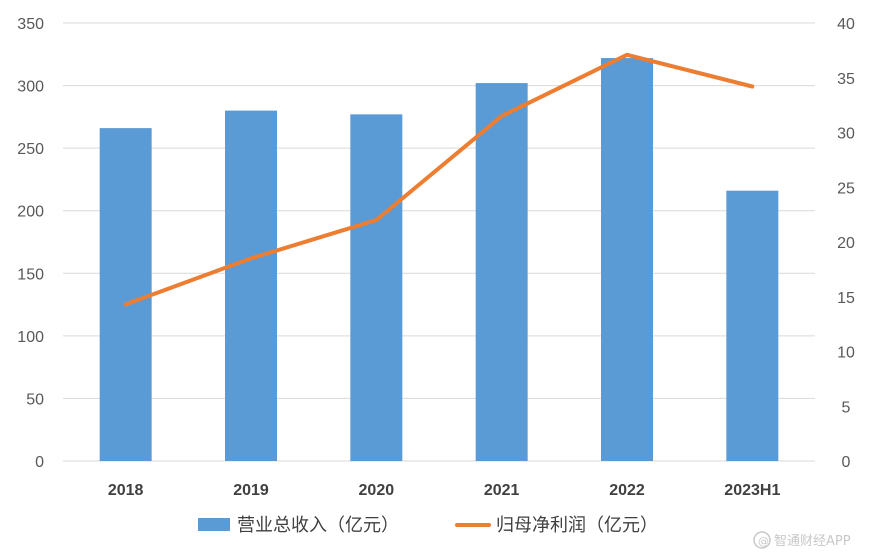 The height and width of the screenshot is (559, 870). What do you see at coordinates (444, 490) in the screenshot?
I see `x-axis: 2018 2019 2020 2021 2022 2023H1` at bounding box center [444, 490].